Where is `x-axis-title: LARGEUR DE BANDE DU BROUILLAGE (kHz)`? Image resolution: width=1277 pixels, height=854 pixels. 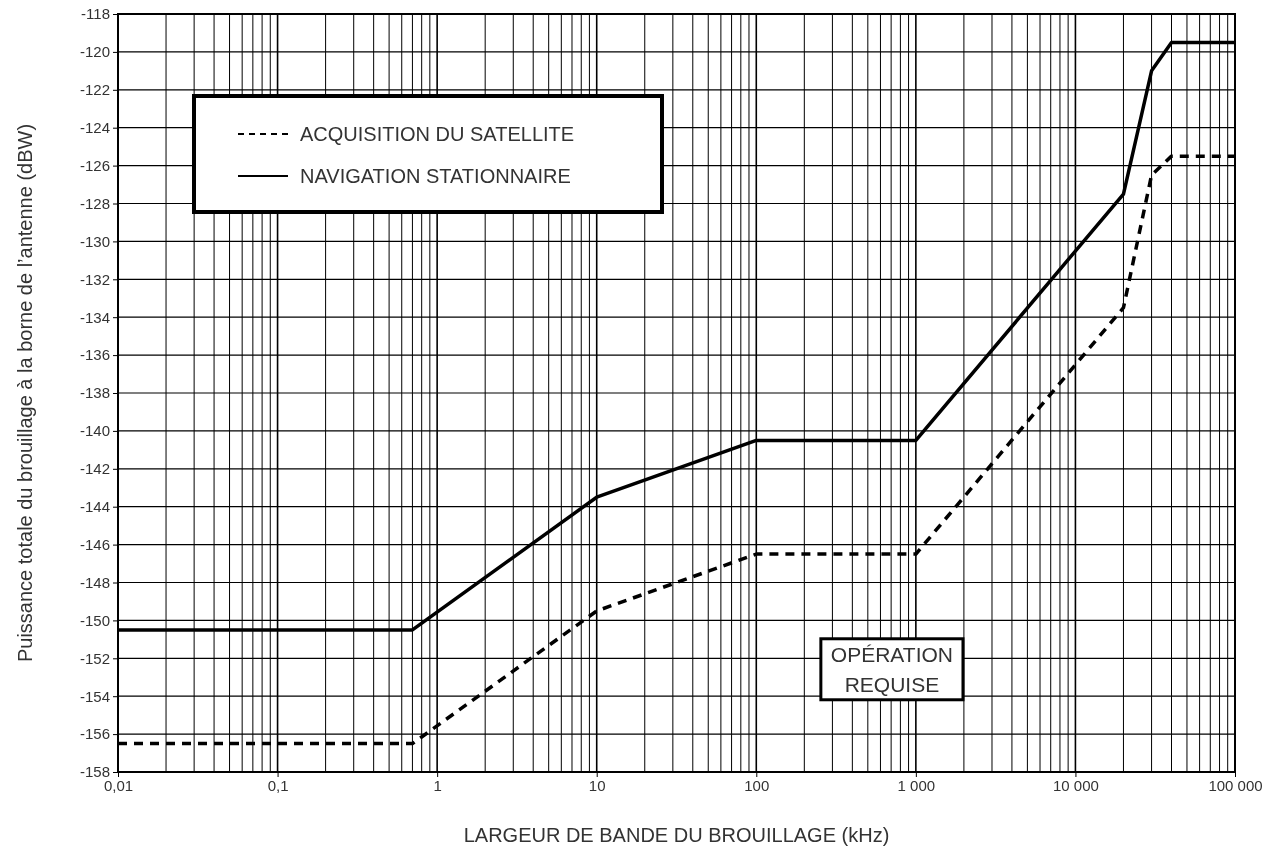 x-axis-title: LARGEUR DE BANDE DU BROUILLAGE (kHz) is located at coordinates (676, 835).